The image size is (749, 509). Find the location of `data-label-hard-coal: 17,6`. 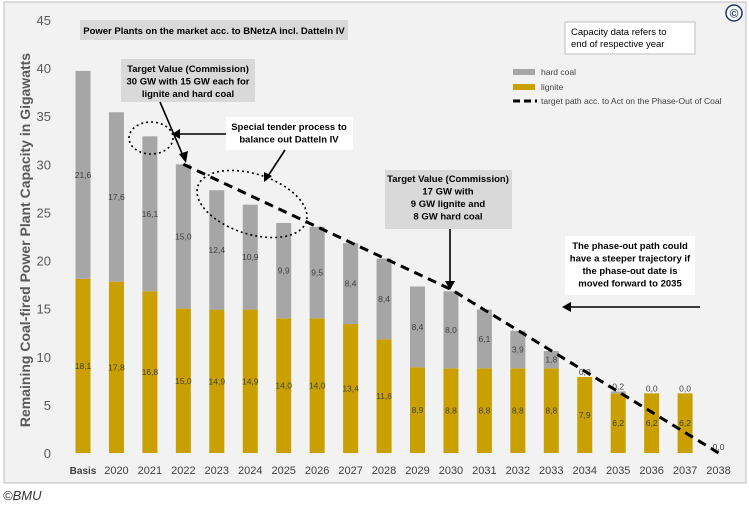

data-label-hard-coal: 17,6 is located at coordinates (116, 197).